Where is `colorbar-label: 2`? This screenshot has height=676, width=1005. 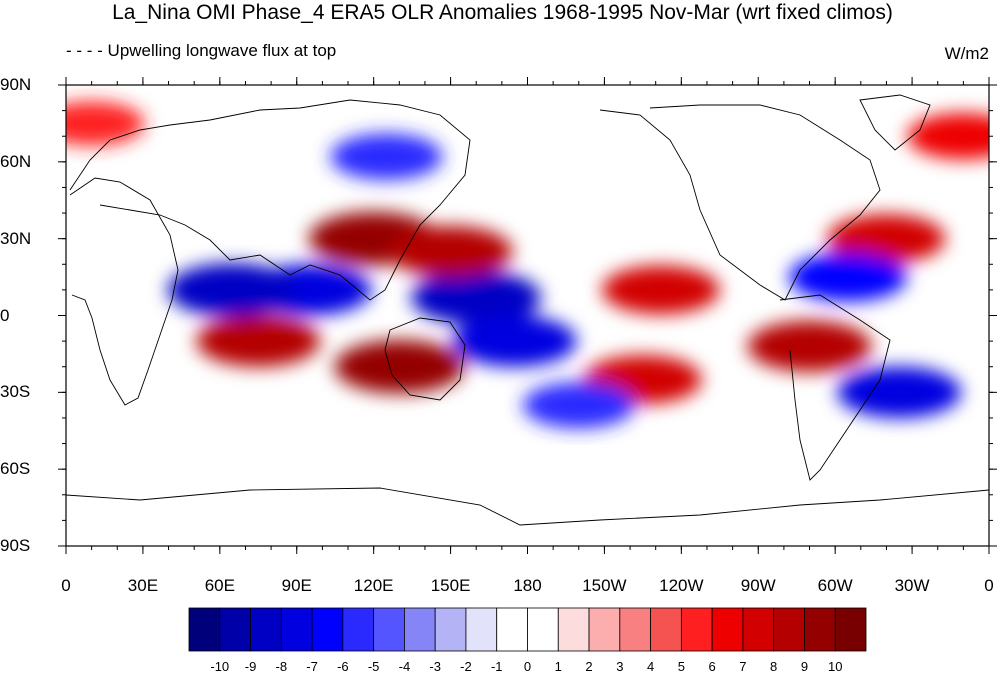
colorbar-label: 2 is located at coordinates (589, 666).